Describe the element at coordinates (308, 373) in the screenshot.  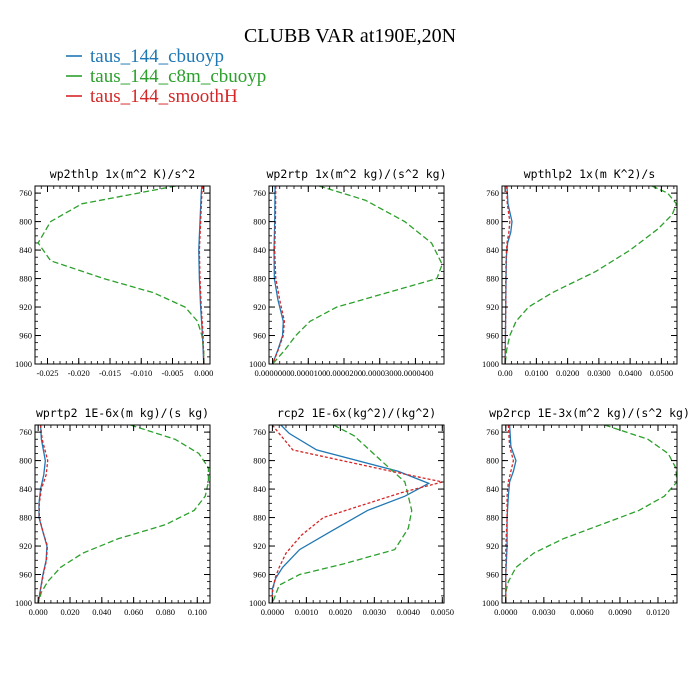
I see `x-tick-label: 0.0000100` at that location.